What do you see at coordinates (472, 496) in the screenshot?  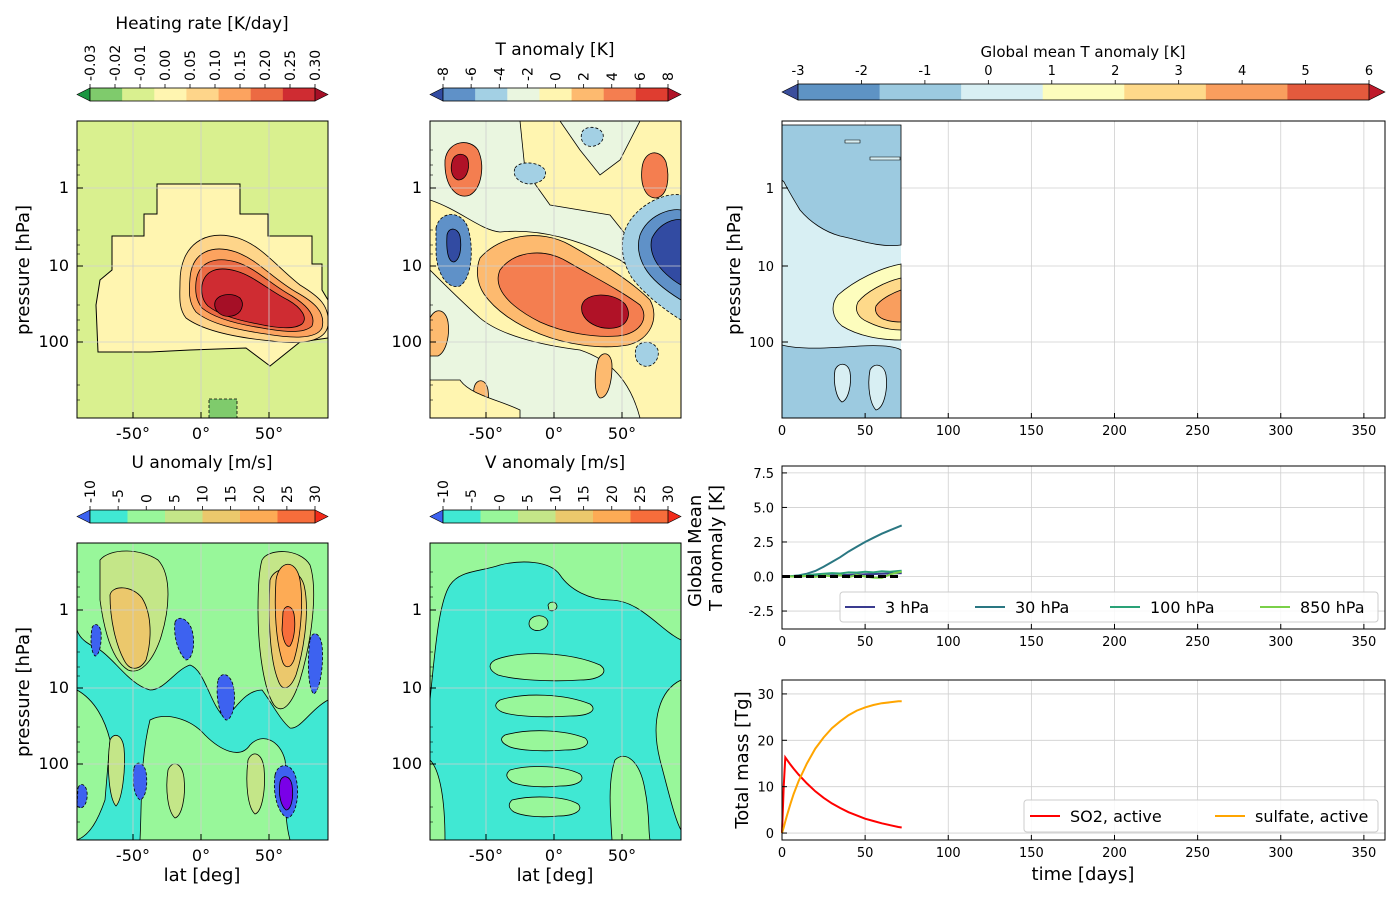 I see `colorbar-vanom-tick-label: -5` at bounding box center [472, 496].